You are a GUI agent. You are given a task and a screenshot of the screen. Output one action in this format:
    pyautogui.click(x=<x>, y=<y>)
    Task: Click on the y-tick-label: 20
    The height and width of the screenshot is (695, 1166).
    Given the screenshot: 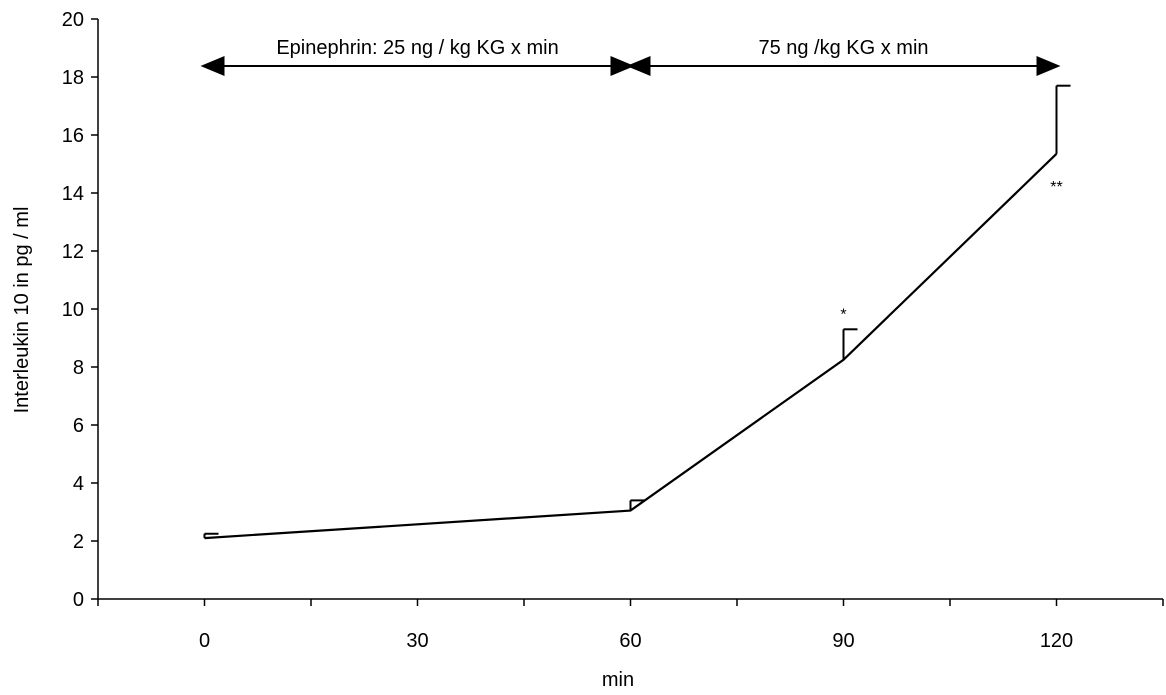 What is the action you would take?
    pyautogui.click(x=73, y=20)
    